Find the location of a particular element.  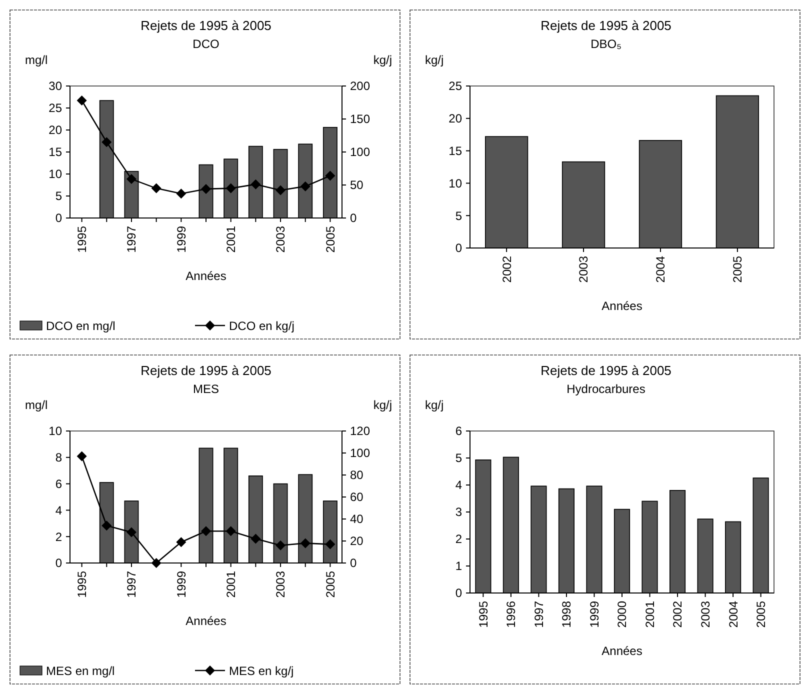

y2-tick-label: 150 is located at coordinates (360, 119).